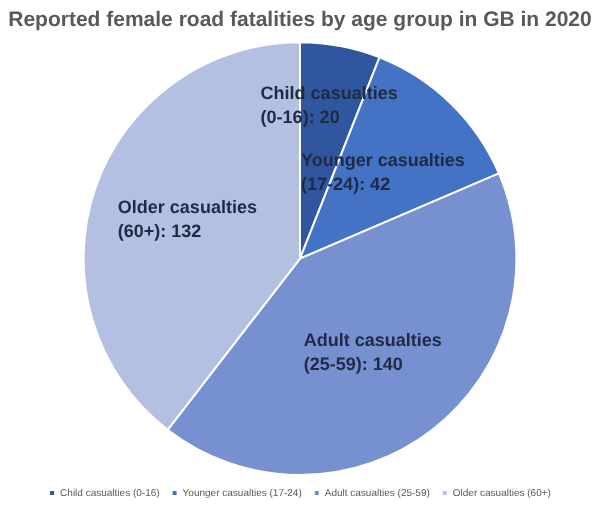 This screenshot has height=522, width=600. What do you see at coordinates (187, 219) in the screenshot?
I see `data-label: Older casualties (60+): 132` at bounding box center [187, 219].